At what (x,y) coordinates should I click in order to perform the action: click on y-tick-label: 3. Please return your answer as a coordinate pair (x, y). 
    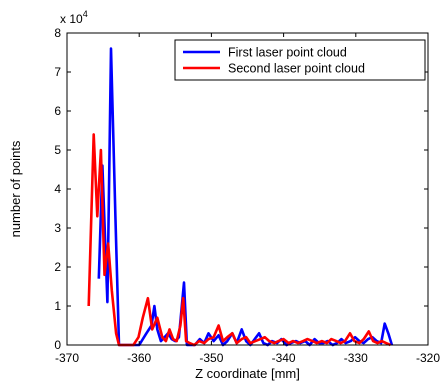
    Looking at the image, I should click on (57, 228).